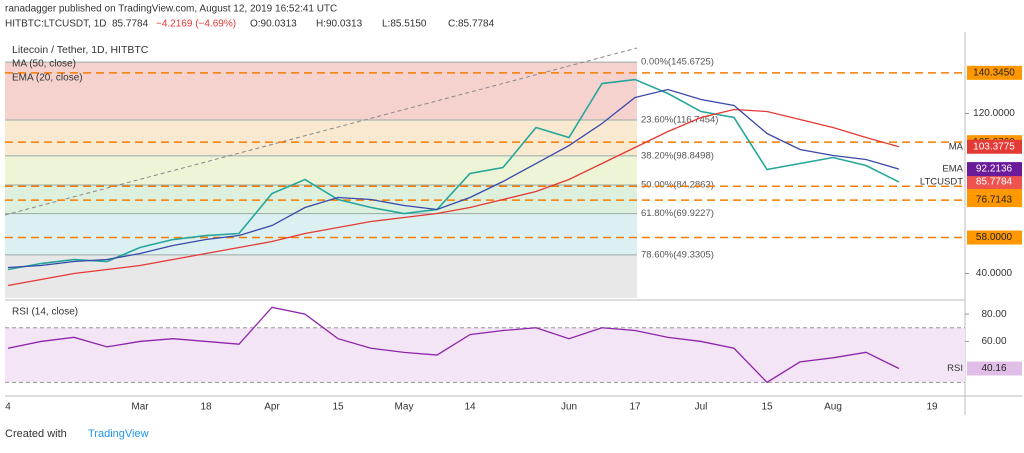  Describe the element at coordinates (569, 407) in the screenshot. I see `x-tick-label: Jun` at that location.